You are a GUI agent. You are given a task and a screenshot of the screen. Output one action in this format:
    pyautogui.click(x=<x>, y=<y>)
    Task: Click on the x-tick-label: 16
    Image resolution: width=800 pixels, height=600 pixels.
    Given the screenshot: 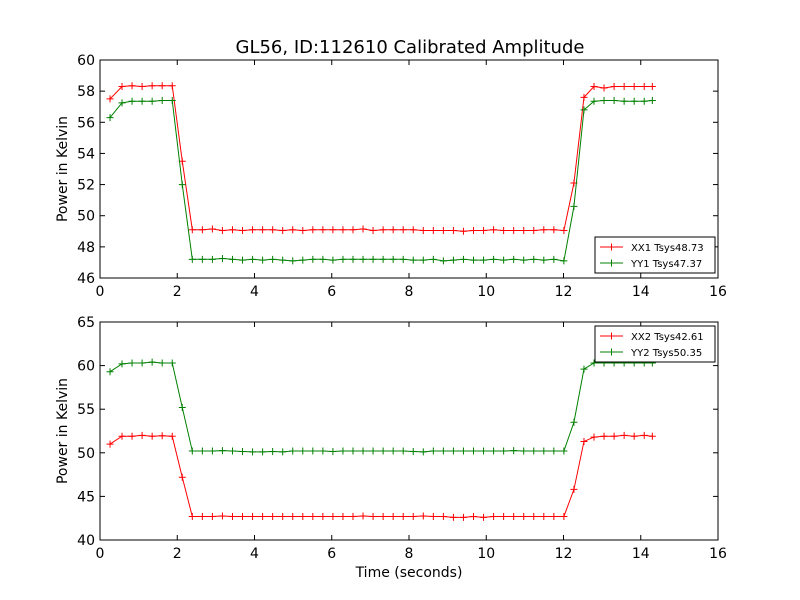 What is the action you would take?
    pyautogui.click(x=718, y=292)
    